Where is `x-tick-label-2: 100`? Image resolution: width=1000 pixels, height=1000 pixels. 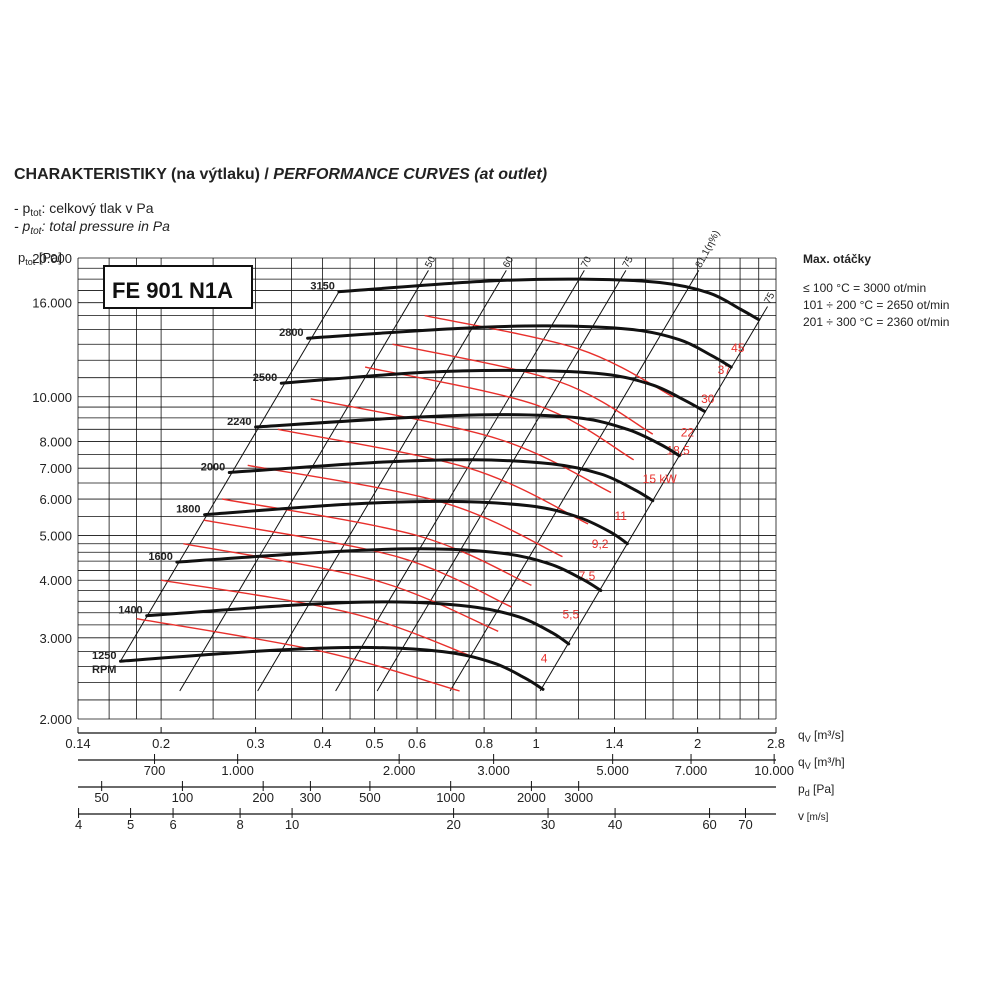 x-tick-label-2: 100 is located at coordinates (183, 797).